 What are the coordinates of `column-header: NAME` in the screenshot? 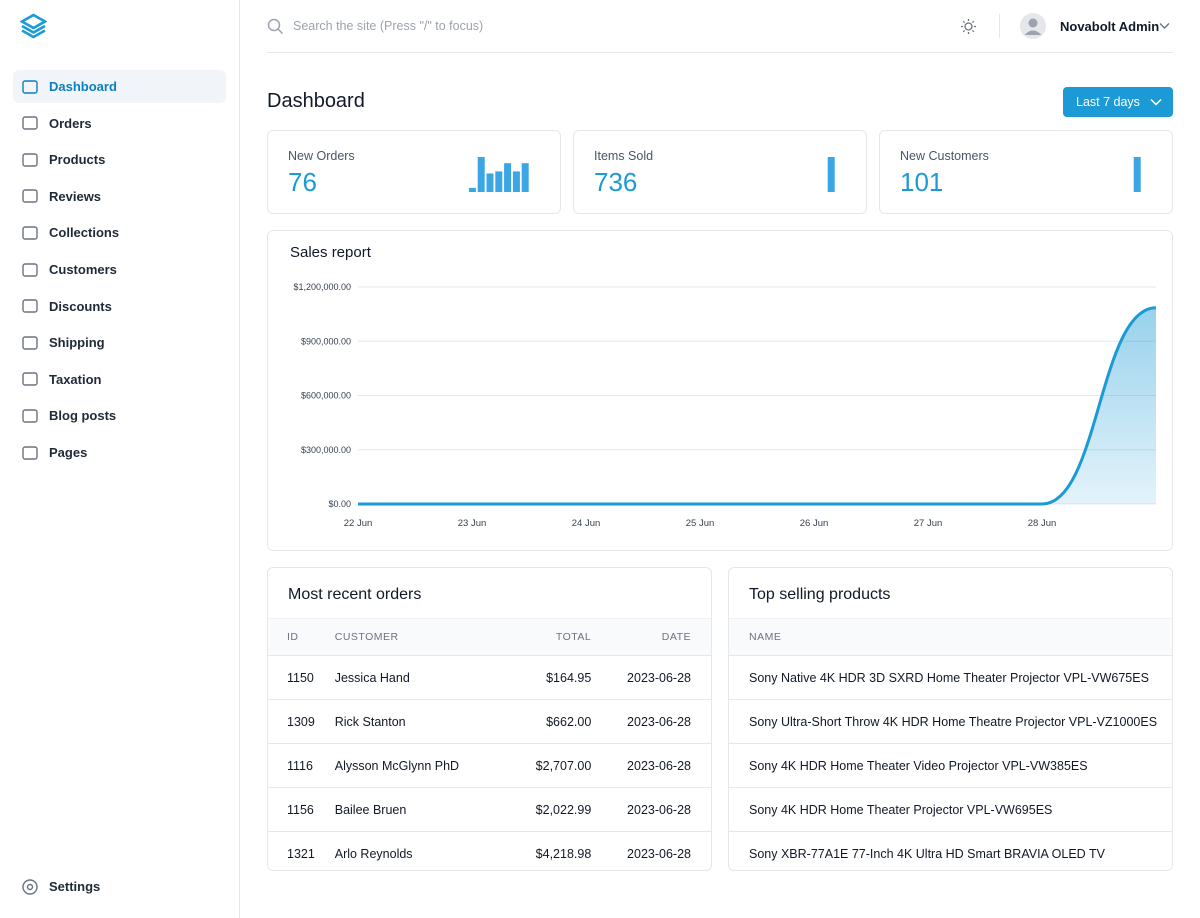 It's located at (950, 637).